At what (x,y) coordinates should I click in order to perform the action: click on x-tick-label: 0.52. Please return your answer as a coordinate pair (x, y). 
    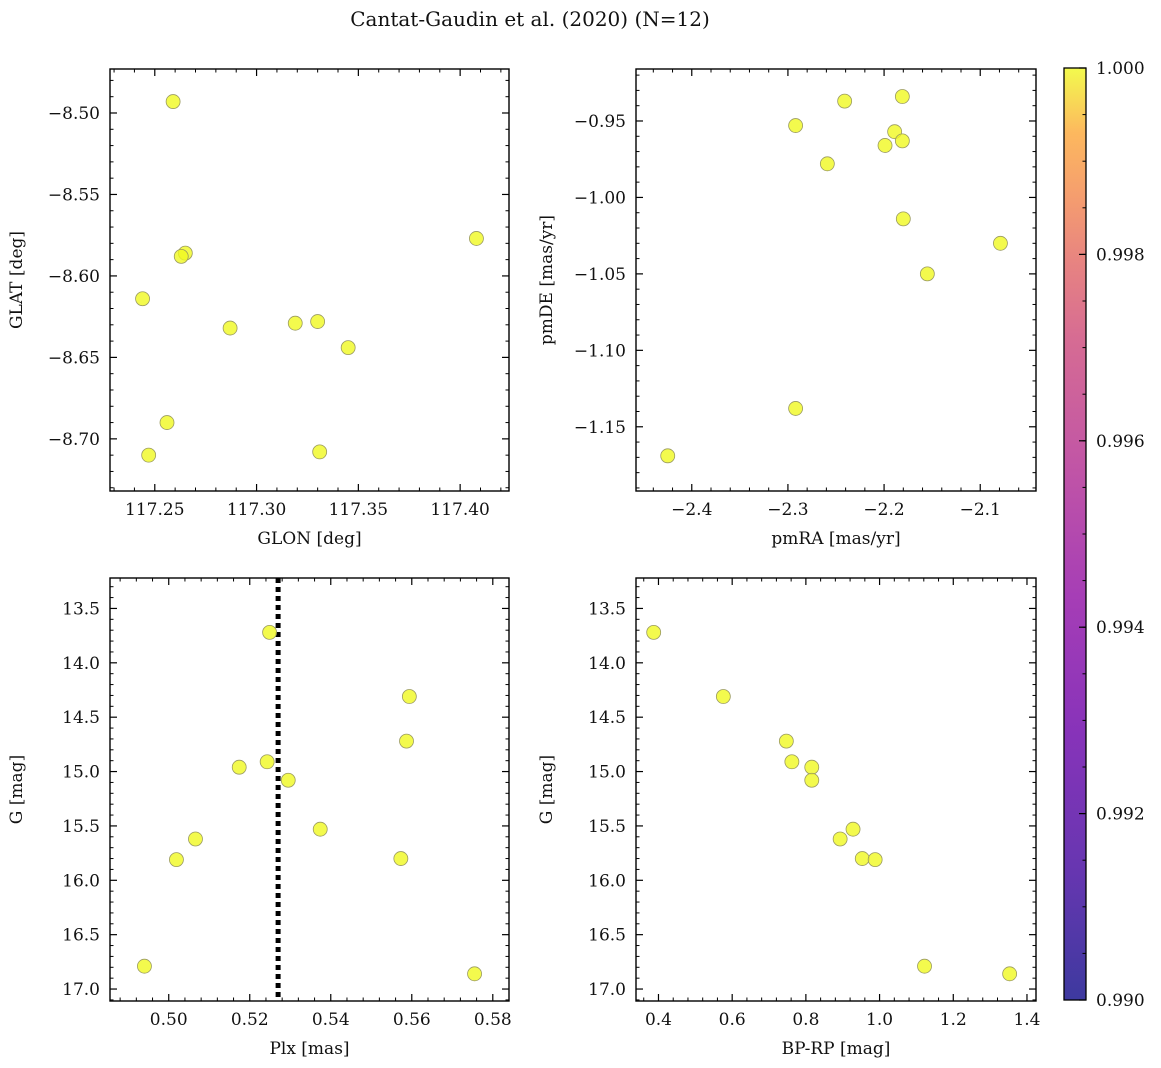
    Looking at the image, I should click on (250, 1020).